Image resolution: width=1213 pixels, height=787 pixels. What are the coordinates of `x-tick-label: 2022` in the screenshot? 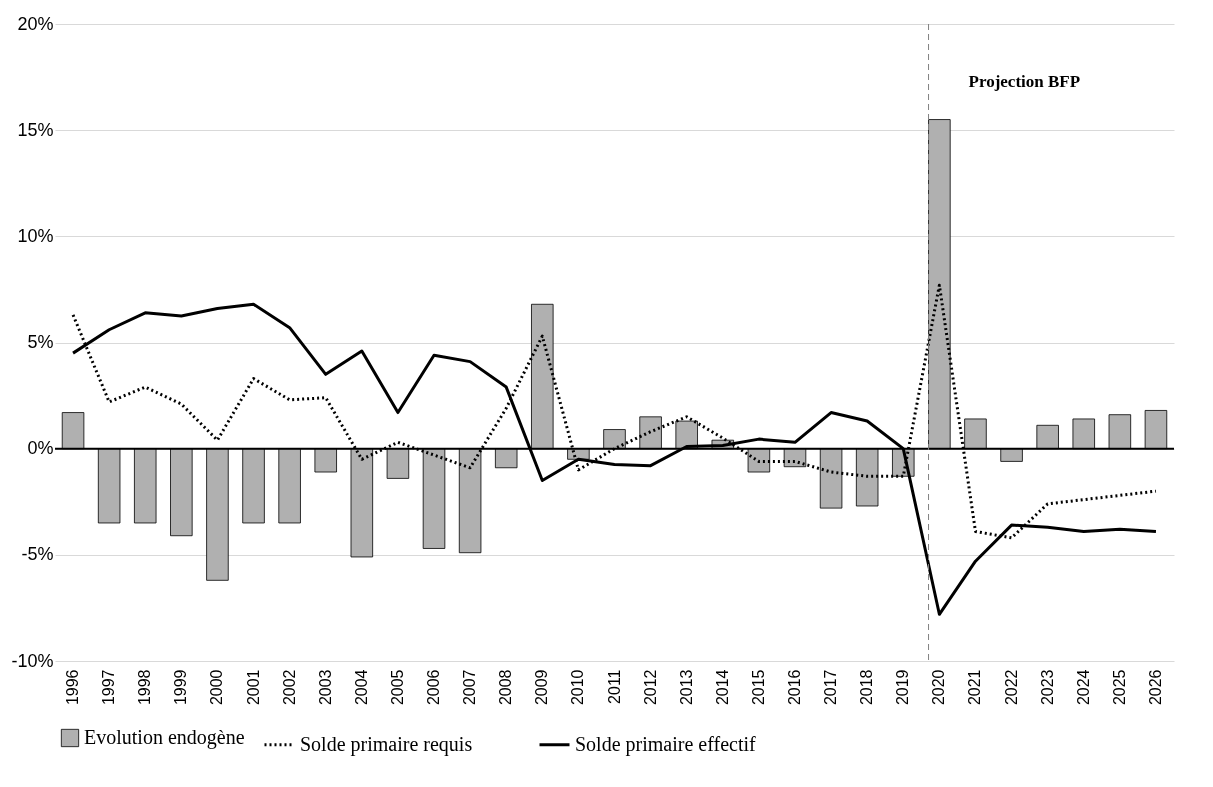 It's located at (1011, 687).